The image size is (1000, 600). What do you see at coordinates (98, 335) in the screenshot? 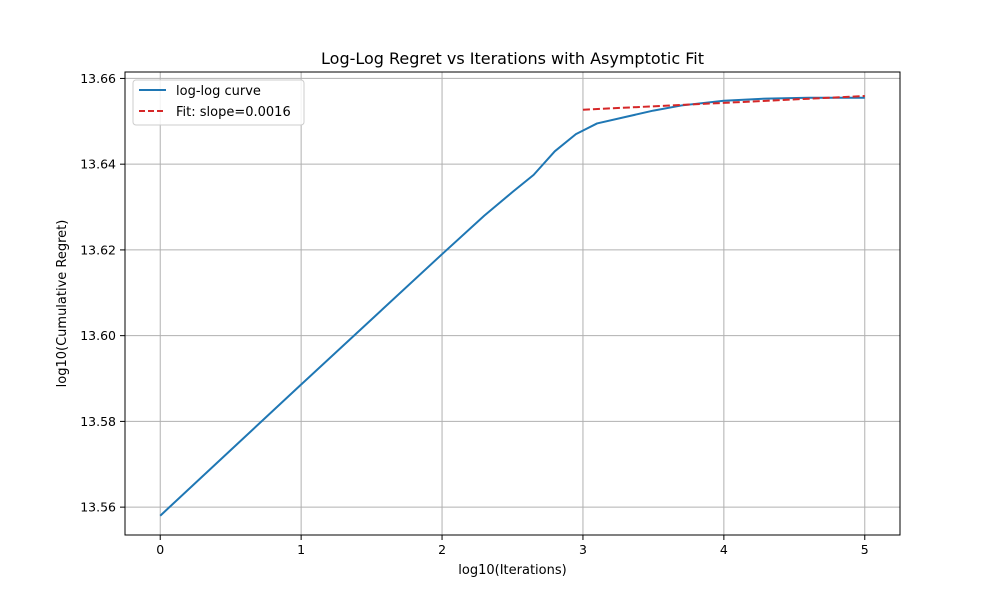
I see `y-tick-label: 13.60` at bounding box center [98, 335].